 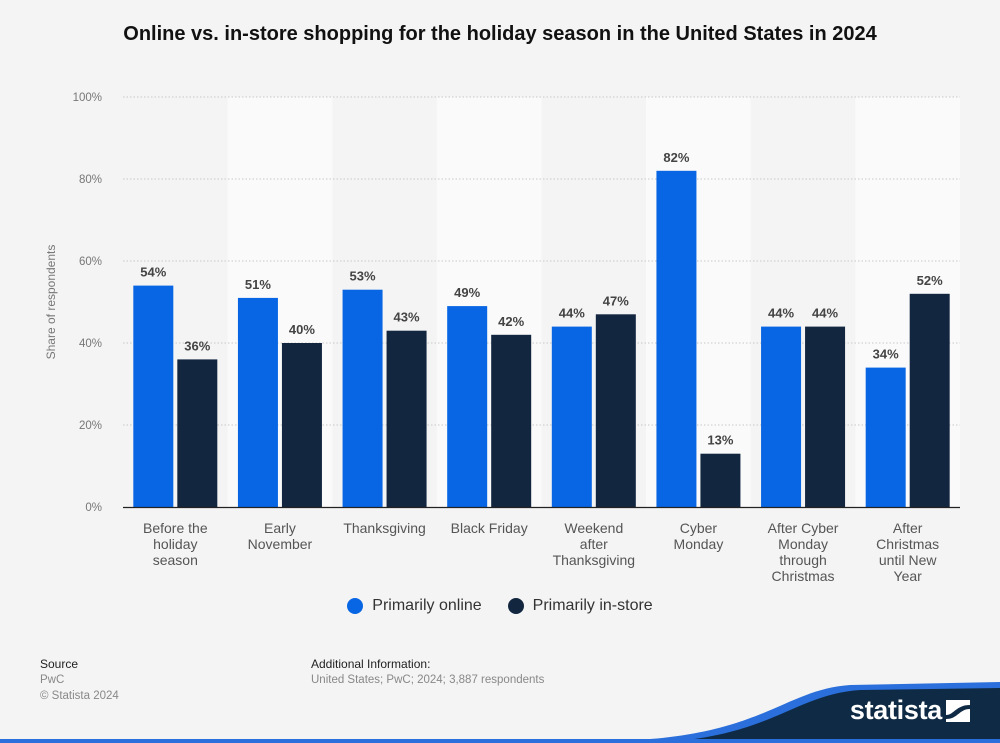 What do you see at coordinates (90, 262) in the screenshot?
I see `y-tick-label: 60%` at bounding box center [90, 262].